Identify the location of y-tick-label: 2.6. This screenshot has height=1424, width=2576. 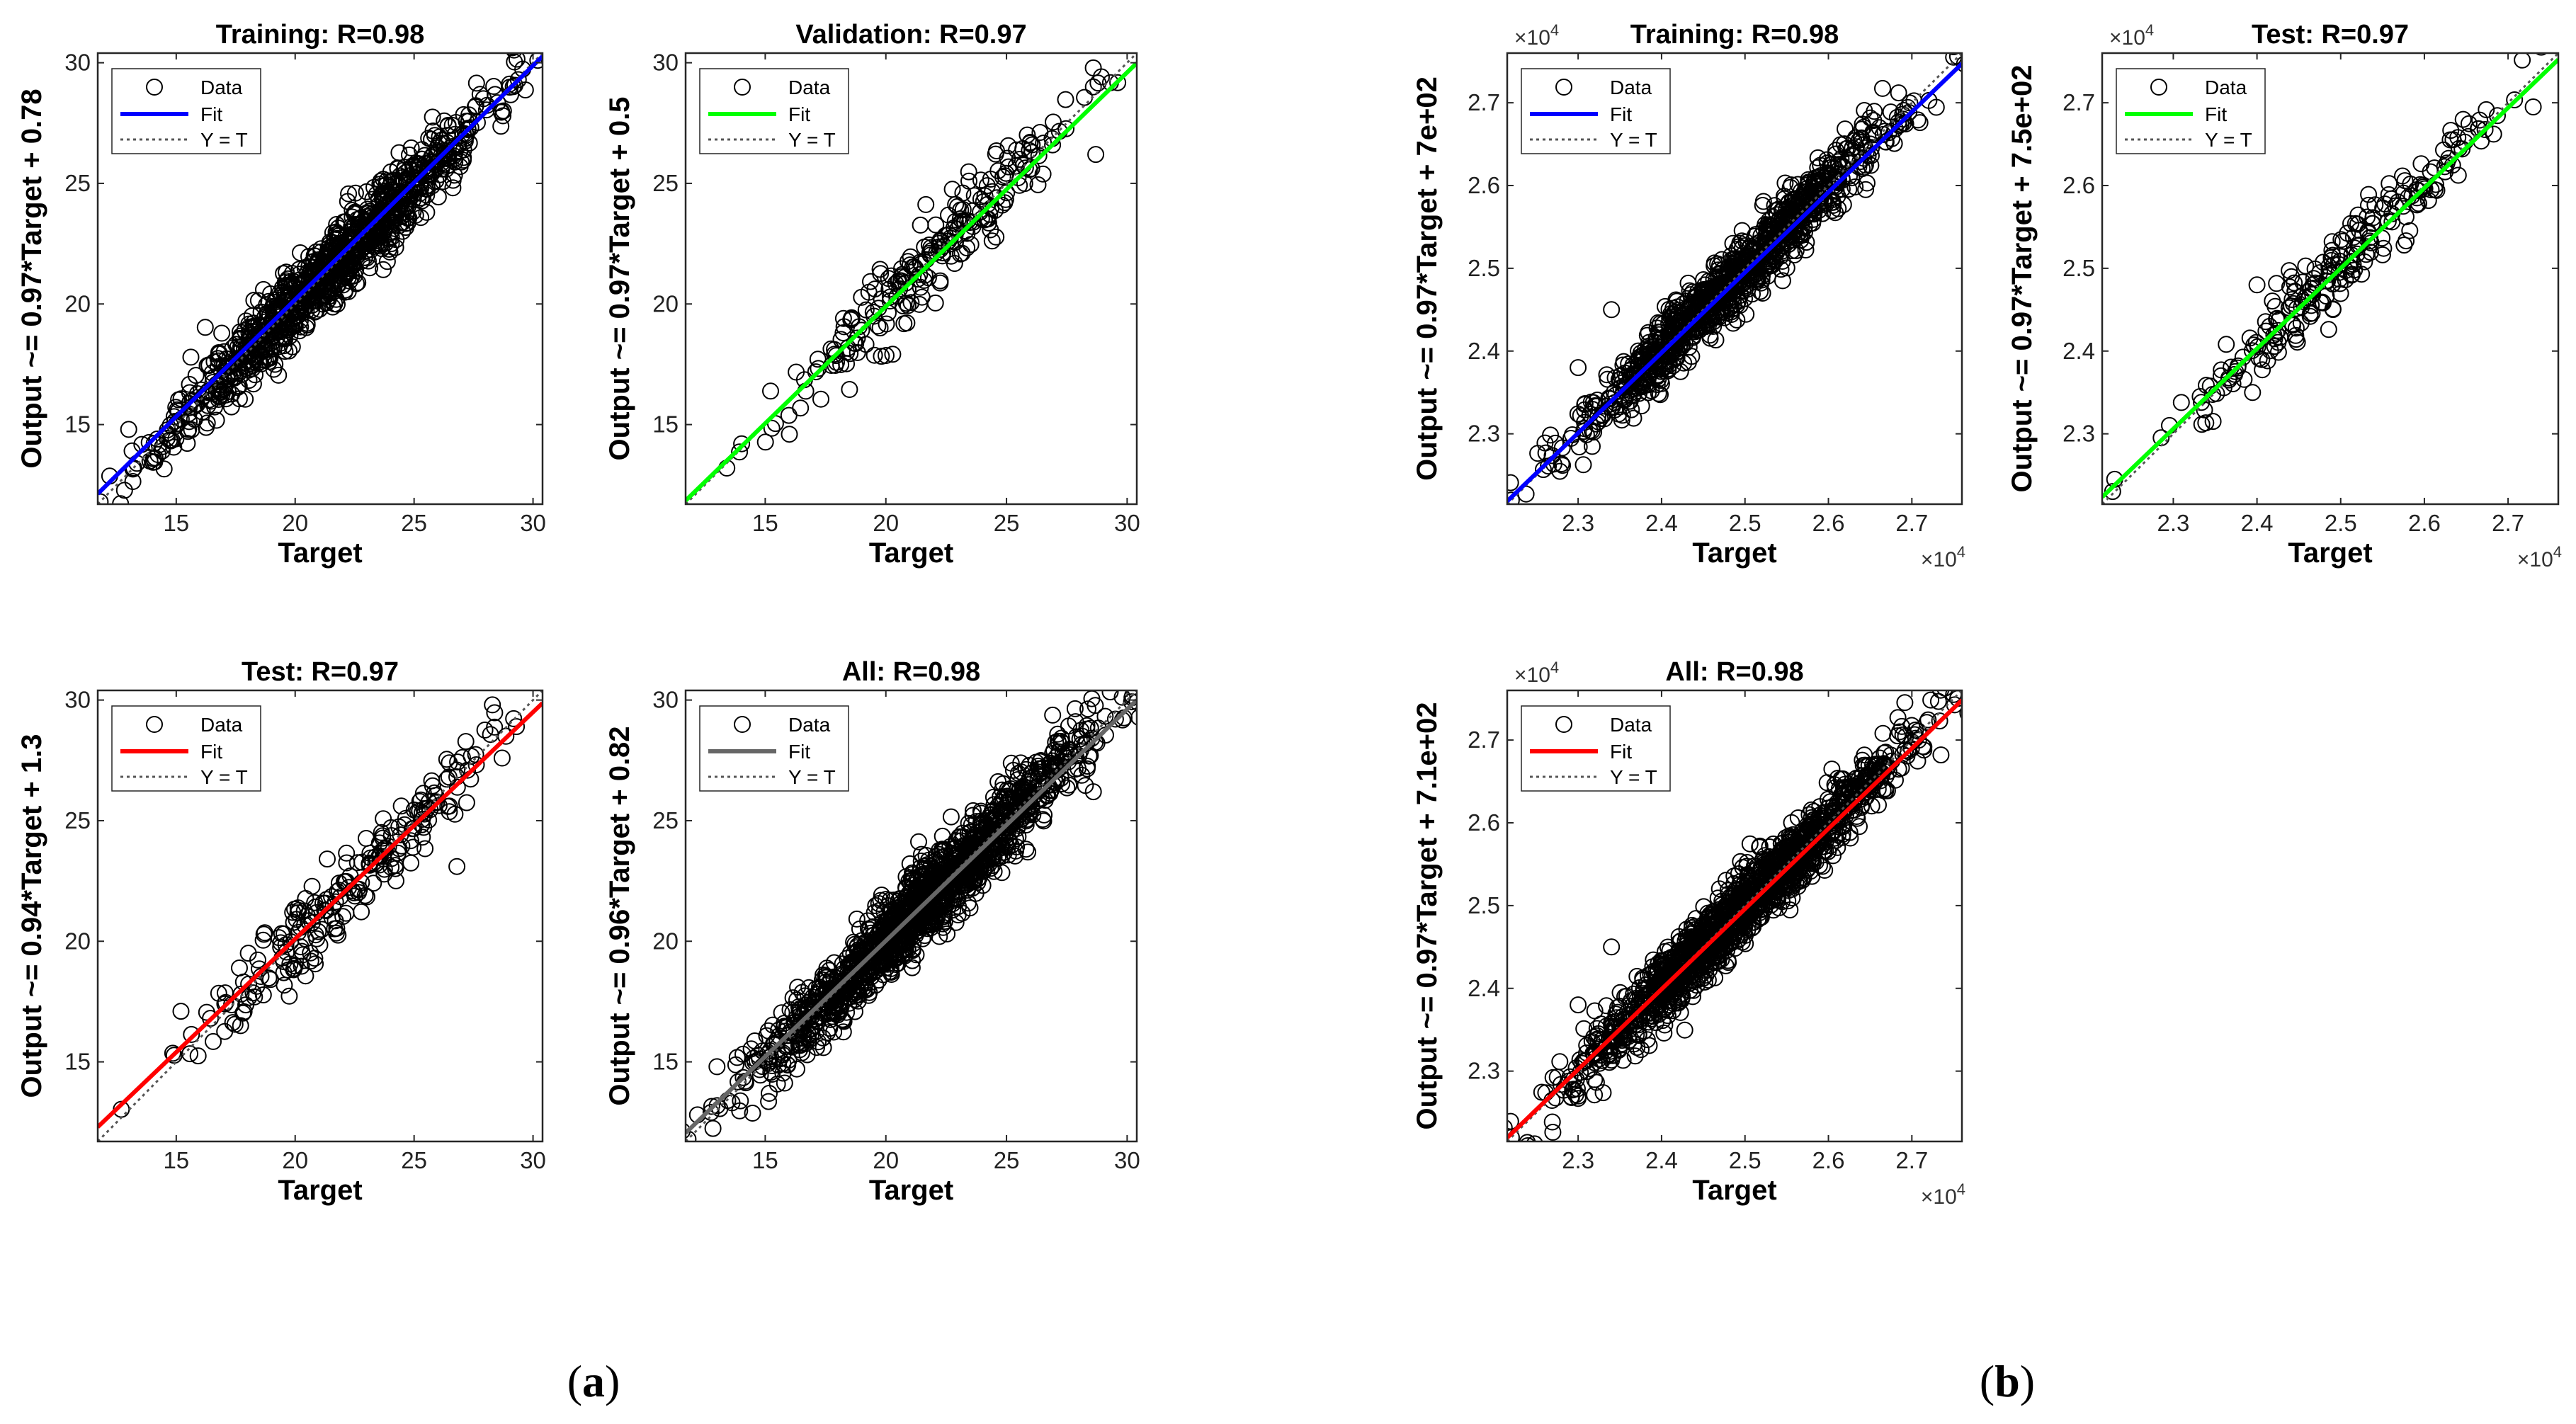
(2078, 185).